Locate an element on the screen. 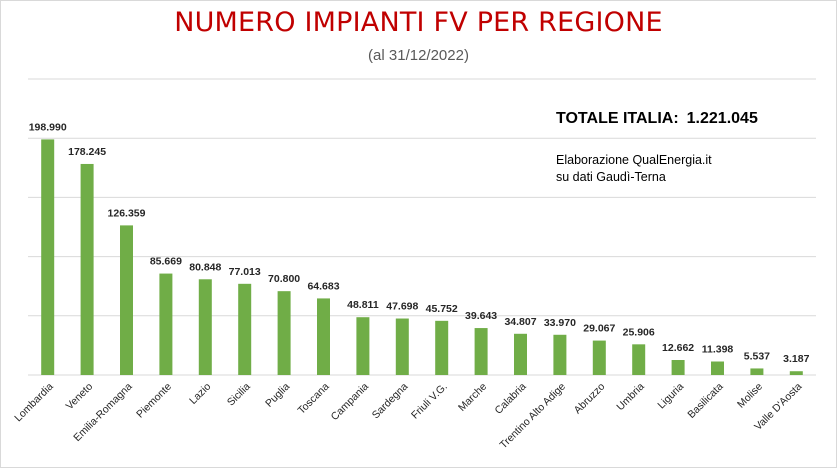 This screenshot has height=468, width=837. bar-emilia-romagna is located at coordinates (126, 300).